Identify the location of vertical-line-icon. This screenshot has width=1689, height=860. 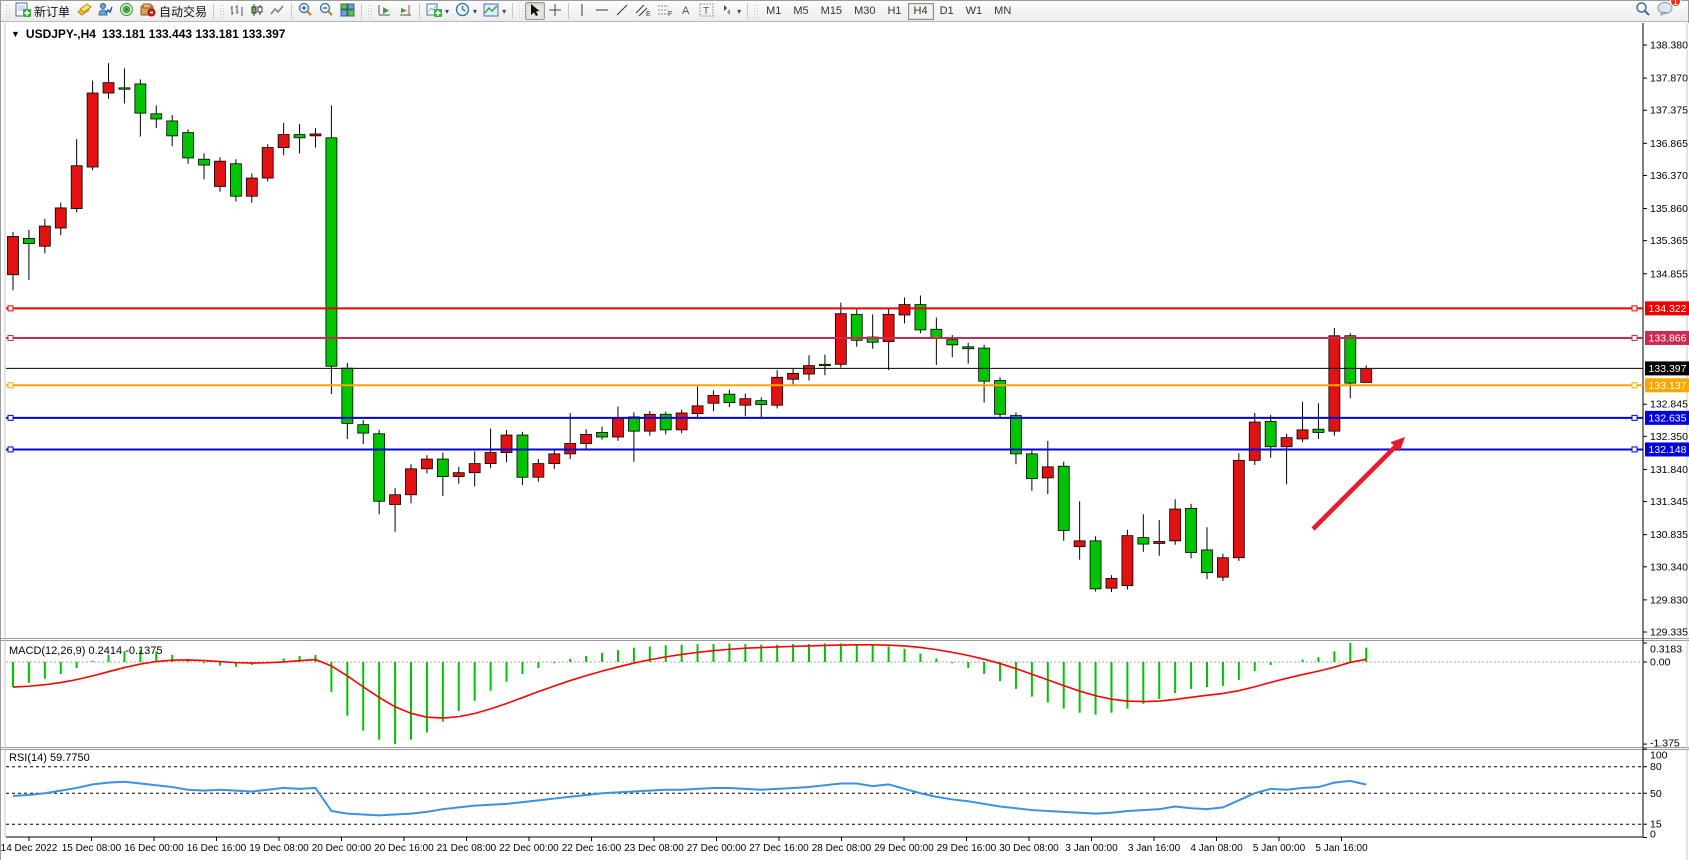
(582, 11).